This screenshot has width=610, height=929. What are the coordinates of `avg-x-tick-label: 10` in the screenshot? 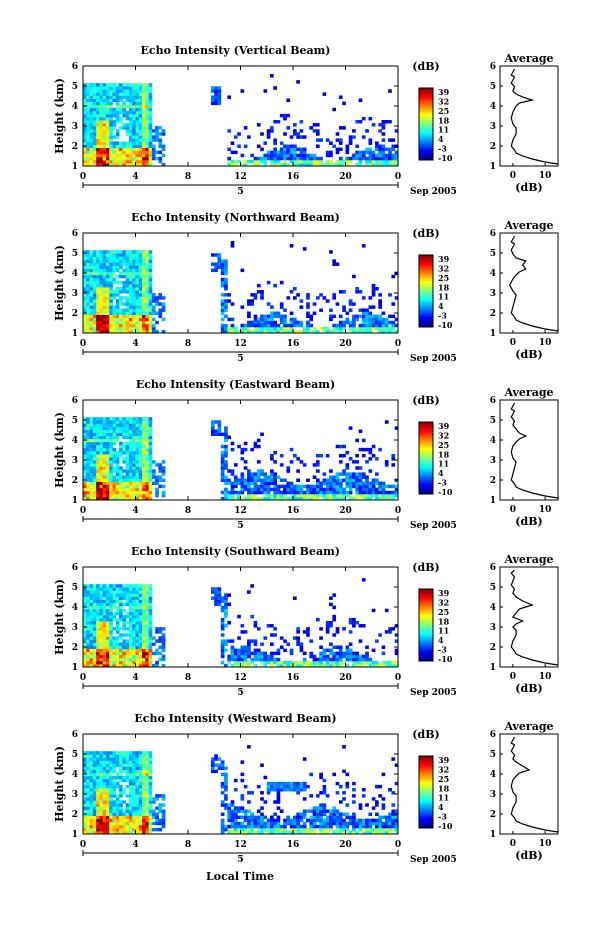 It's located at (545, 510).